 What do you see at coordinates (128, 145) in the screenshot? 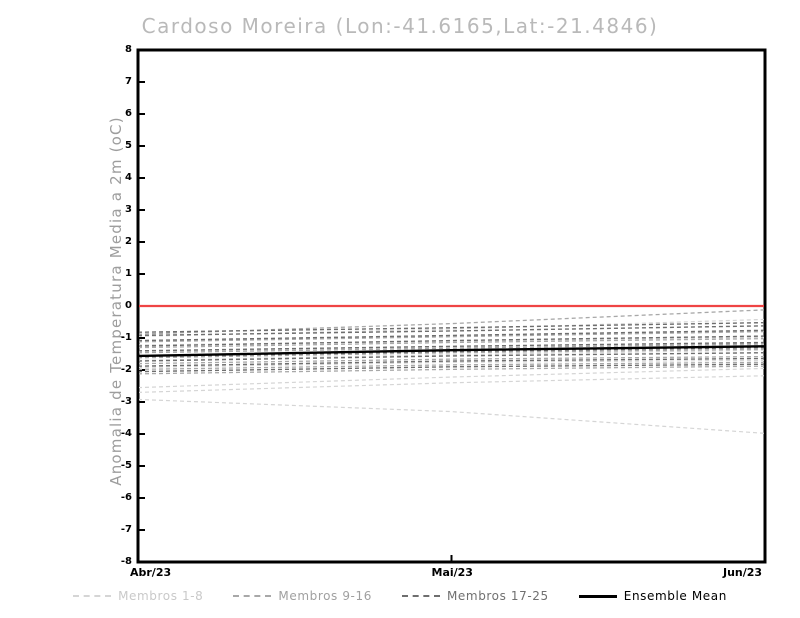
I see `y-tick-label: 5` at bounding box center [128, 145].